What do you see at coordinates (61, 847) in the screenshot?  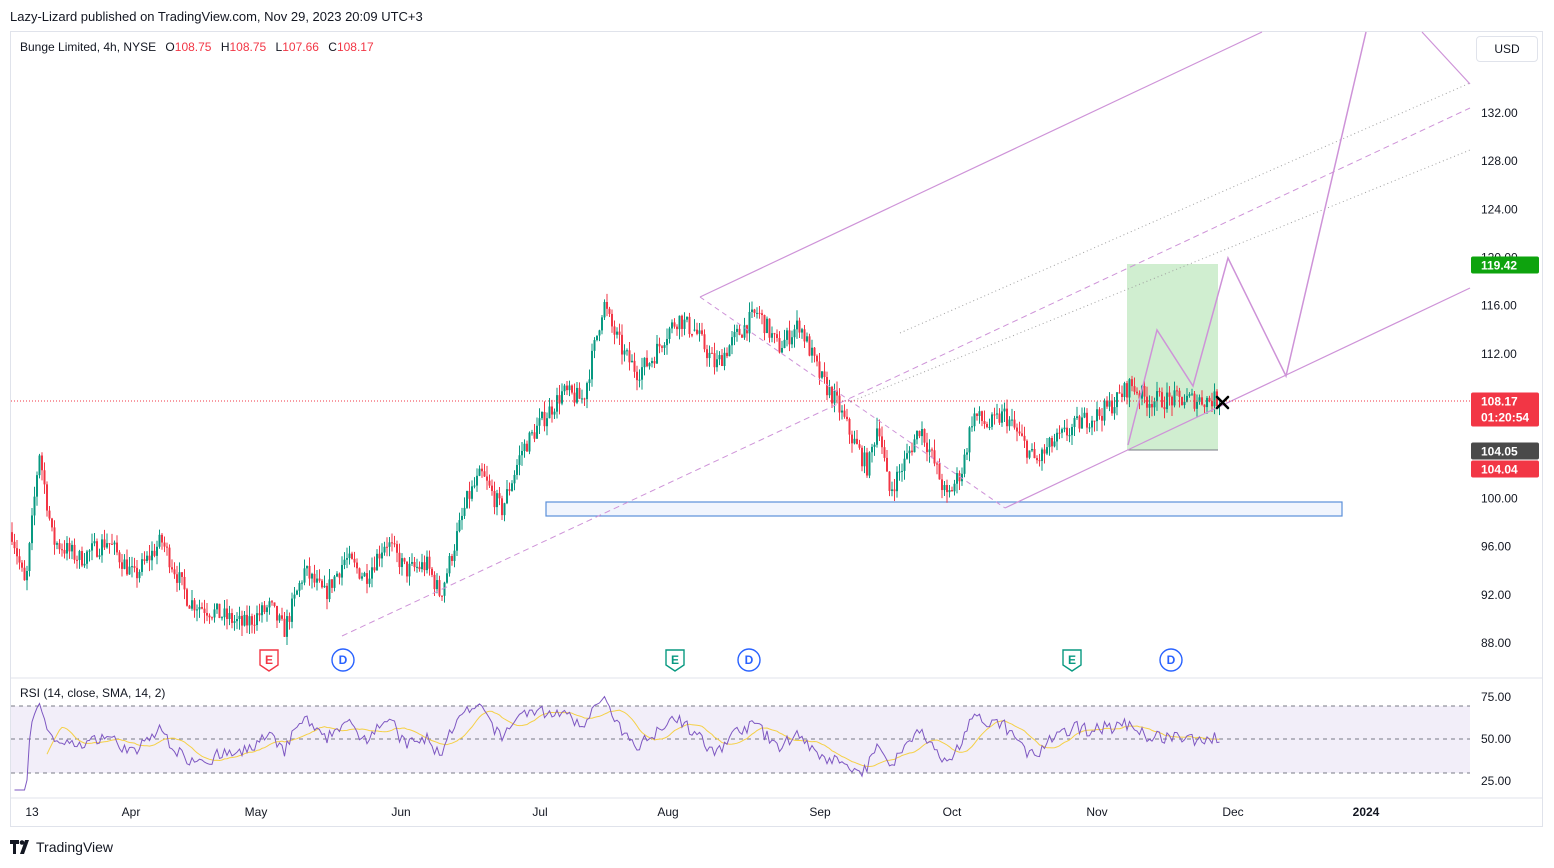 I see `footer-brand: TradingView` at bounding box center [61, 847].